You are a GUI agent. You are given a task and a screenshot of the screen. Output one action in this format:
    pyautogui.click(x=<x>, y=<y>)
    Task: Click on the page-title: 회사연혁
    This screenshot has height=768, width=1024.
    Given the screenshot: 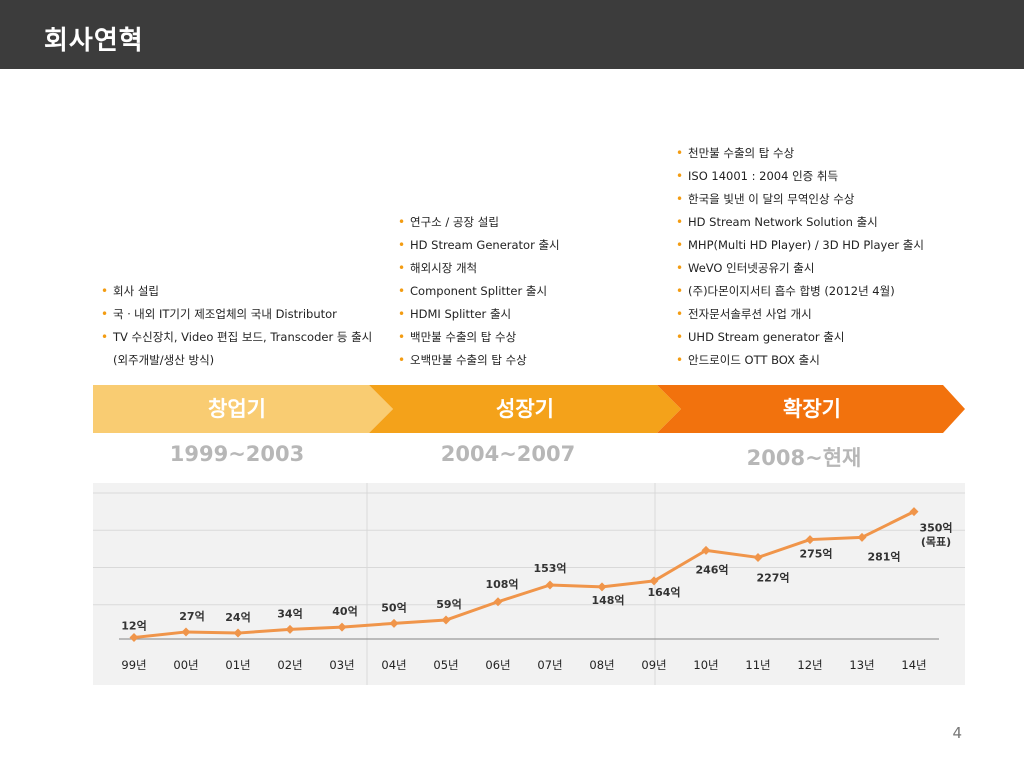 What is the action you would take?
    pyautogui.click(x=94, y=41)
    